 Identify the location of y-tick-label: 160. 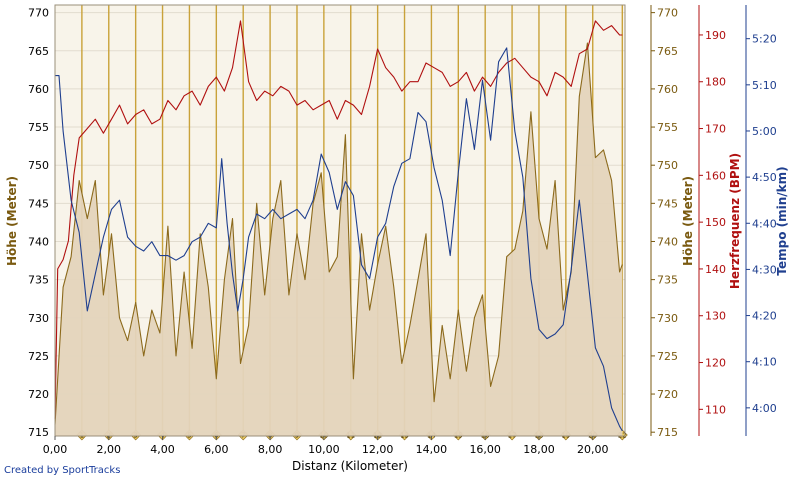
(715, 175).